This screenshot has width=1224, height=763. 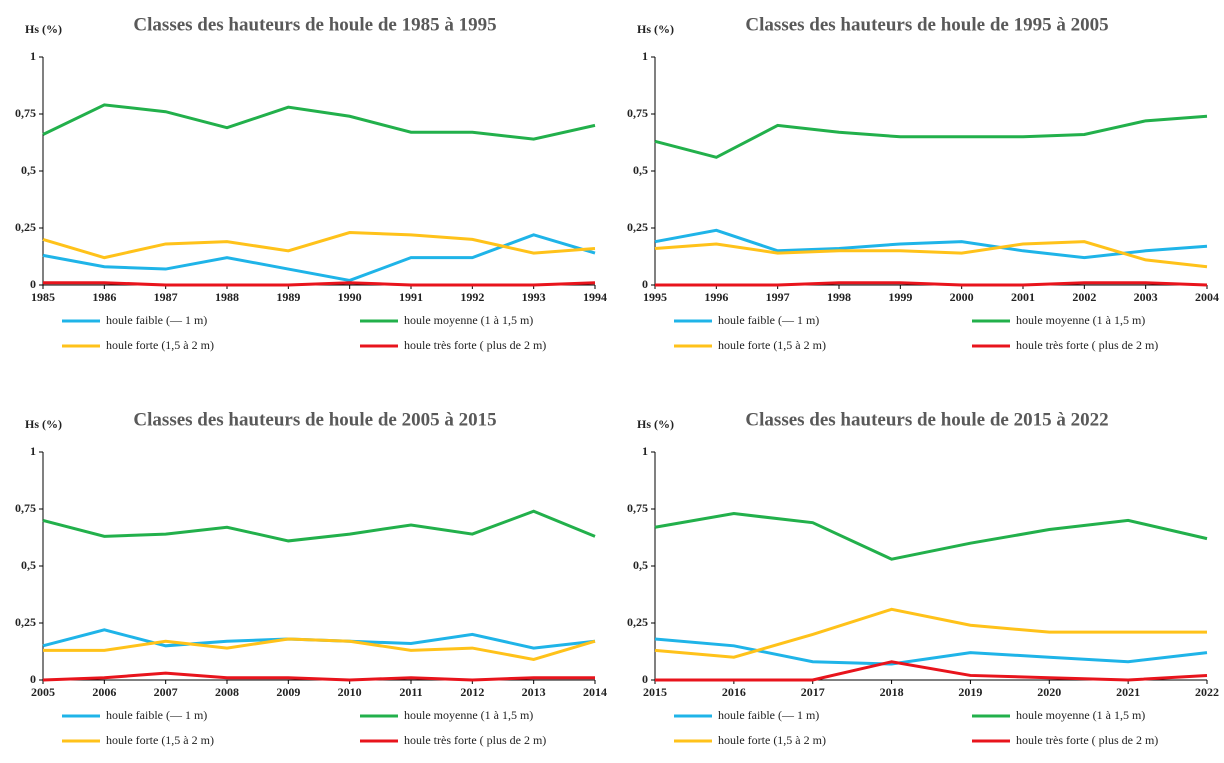 What do you see at coordinates (655, 692) in the screenshot?
I see `x-tick-label: 2015` at bounding box center [655, 692].